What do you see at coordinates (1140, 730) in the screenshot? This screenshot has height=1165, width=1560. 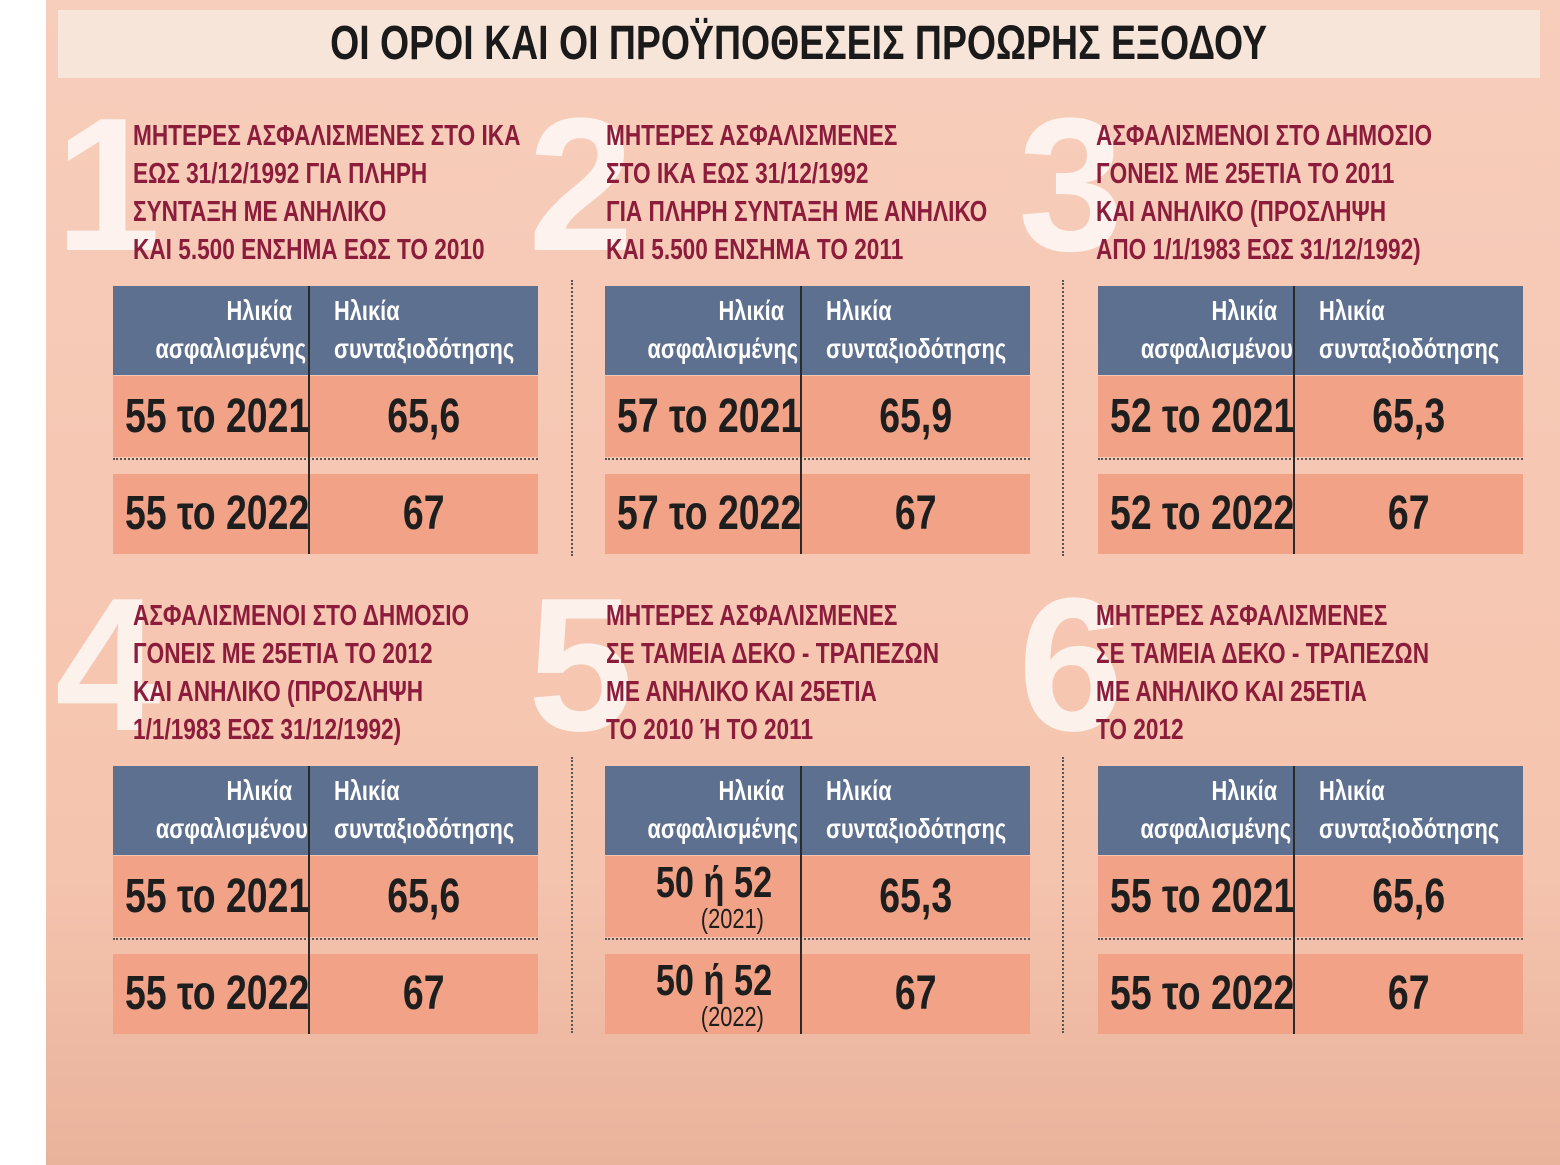 I see `caption-text: ΤΟ 2012` at bounding box center [1140, 730].